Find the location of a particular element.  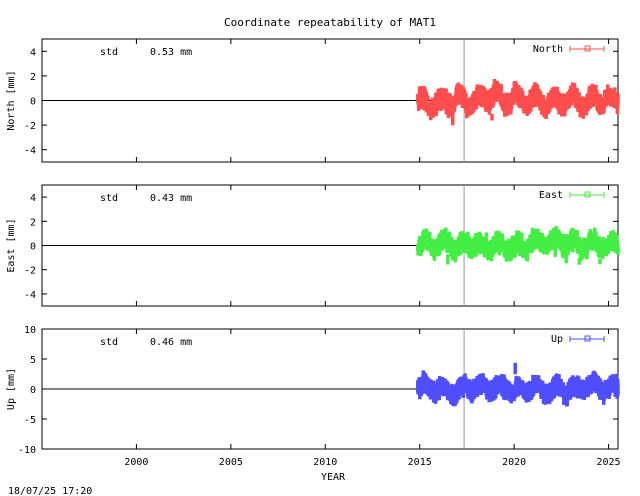

legend-label-east: East is located at coordinates (551, 195).